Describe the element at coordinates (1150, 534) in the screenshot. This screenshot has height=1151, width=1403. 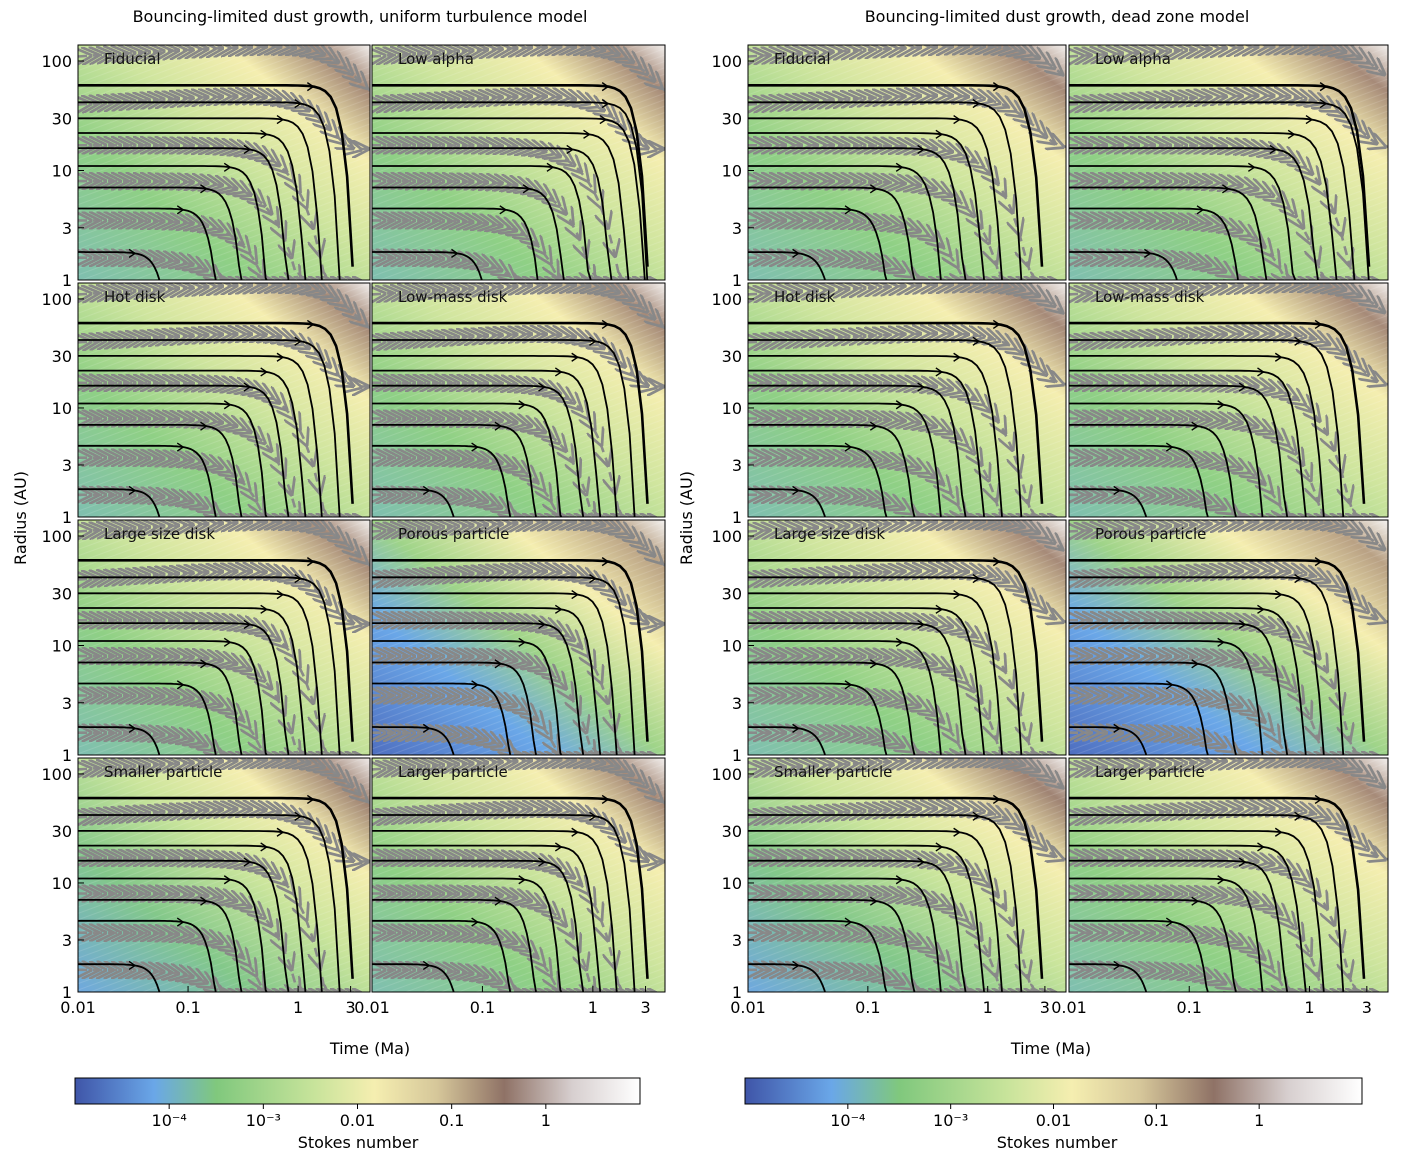
I see `panel-label: Porous particle` at that location.